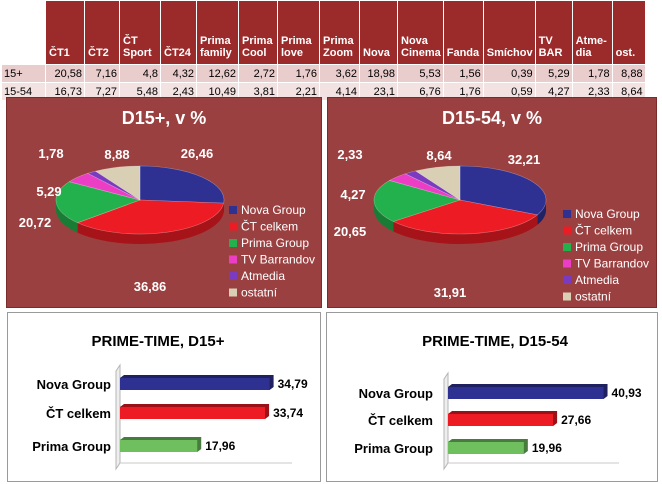 The height and width of the screenshot is (484, 662). I want to click on table-cell: 8,64, so click(628, 91).